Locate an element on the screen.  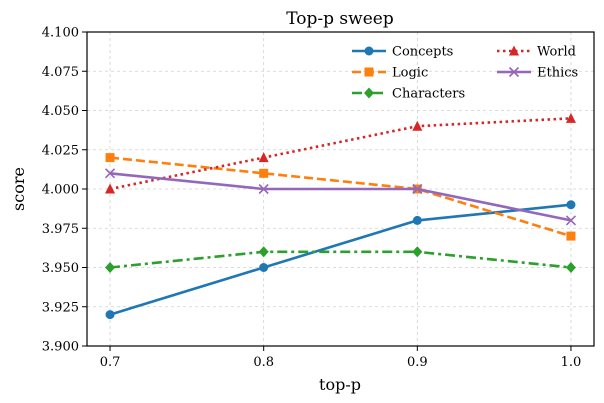
y-tick-label: 3.950 is located at coordinates (60, 268).